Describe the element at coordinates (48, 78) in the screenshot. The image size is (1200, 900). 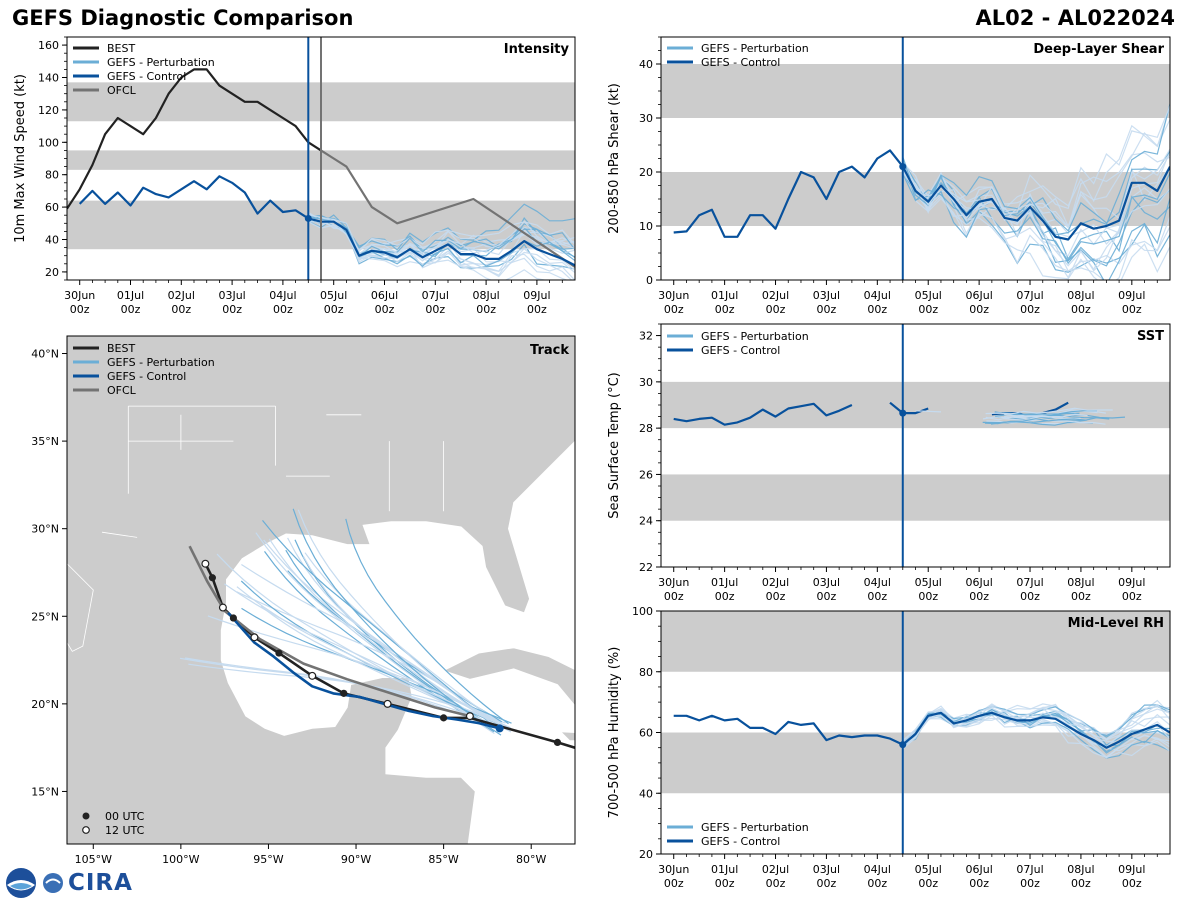
I see `intensity-ytick-label: 140` at that location.